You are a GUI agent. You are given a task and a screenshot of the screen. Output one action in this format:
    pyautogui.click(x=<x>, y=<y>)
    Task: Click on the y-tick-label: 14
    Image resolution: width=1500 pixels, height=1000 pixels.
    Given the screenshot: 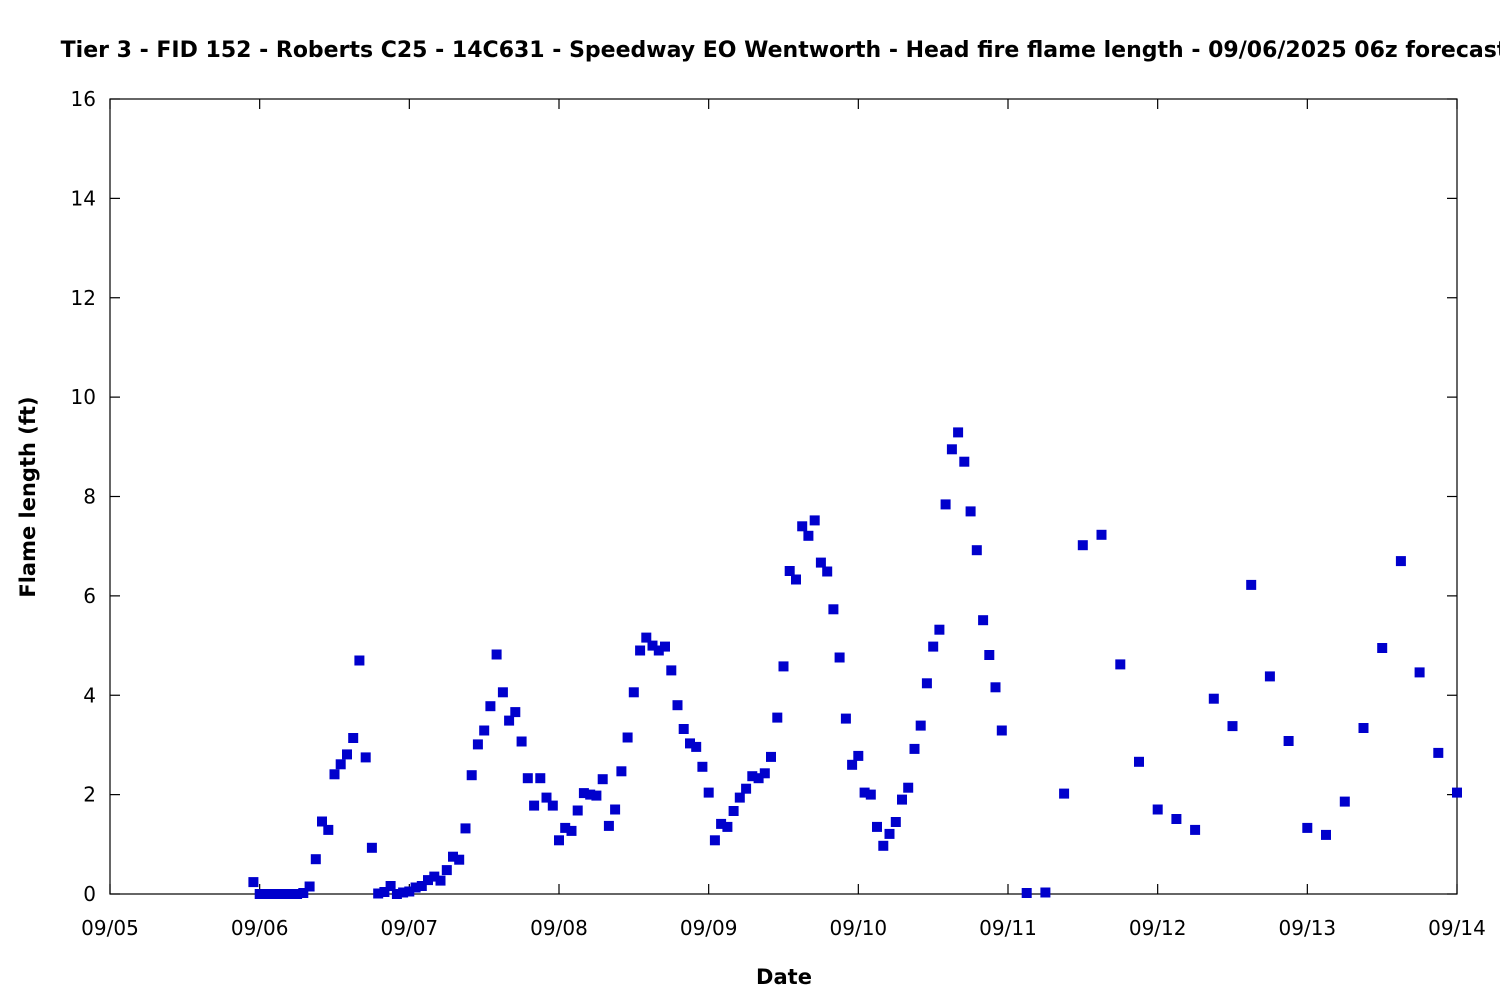 What is the action you would take?
    pyautogui.click(x=83, y=198)
    